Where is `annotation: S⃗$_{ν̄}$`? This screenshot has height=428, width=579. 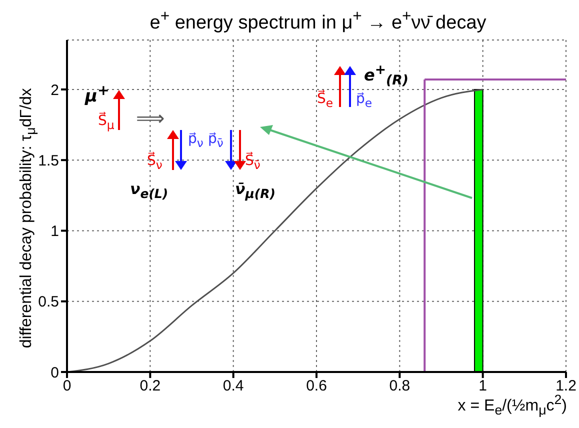
annotation: S⃗$_{ν̄}$ is located at coordinates (252, 162).